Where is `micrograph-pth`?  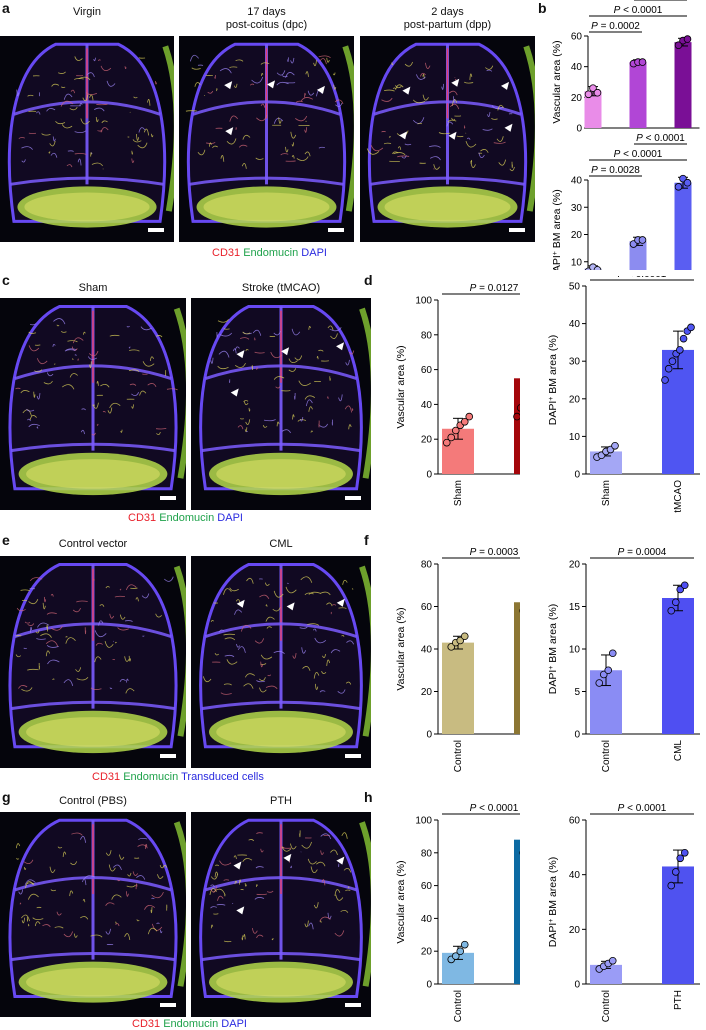 micrograph-pth is located at coordinates (281, 914).